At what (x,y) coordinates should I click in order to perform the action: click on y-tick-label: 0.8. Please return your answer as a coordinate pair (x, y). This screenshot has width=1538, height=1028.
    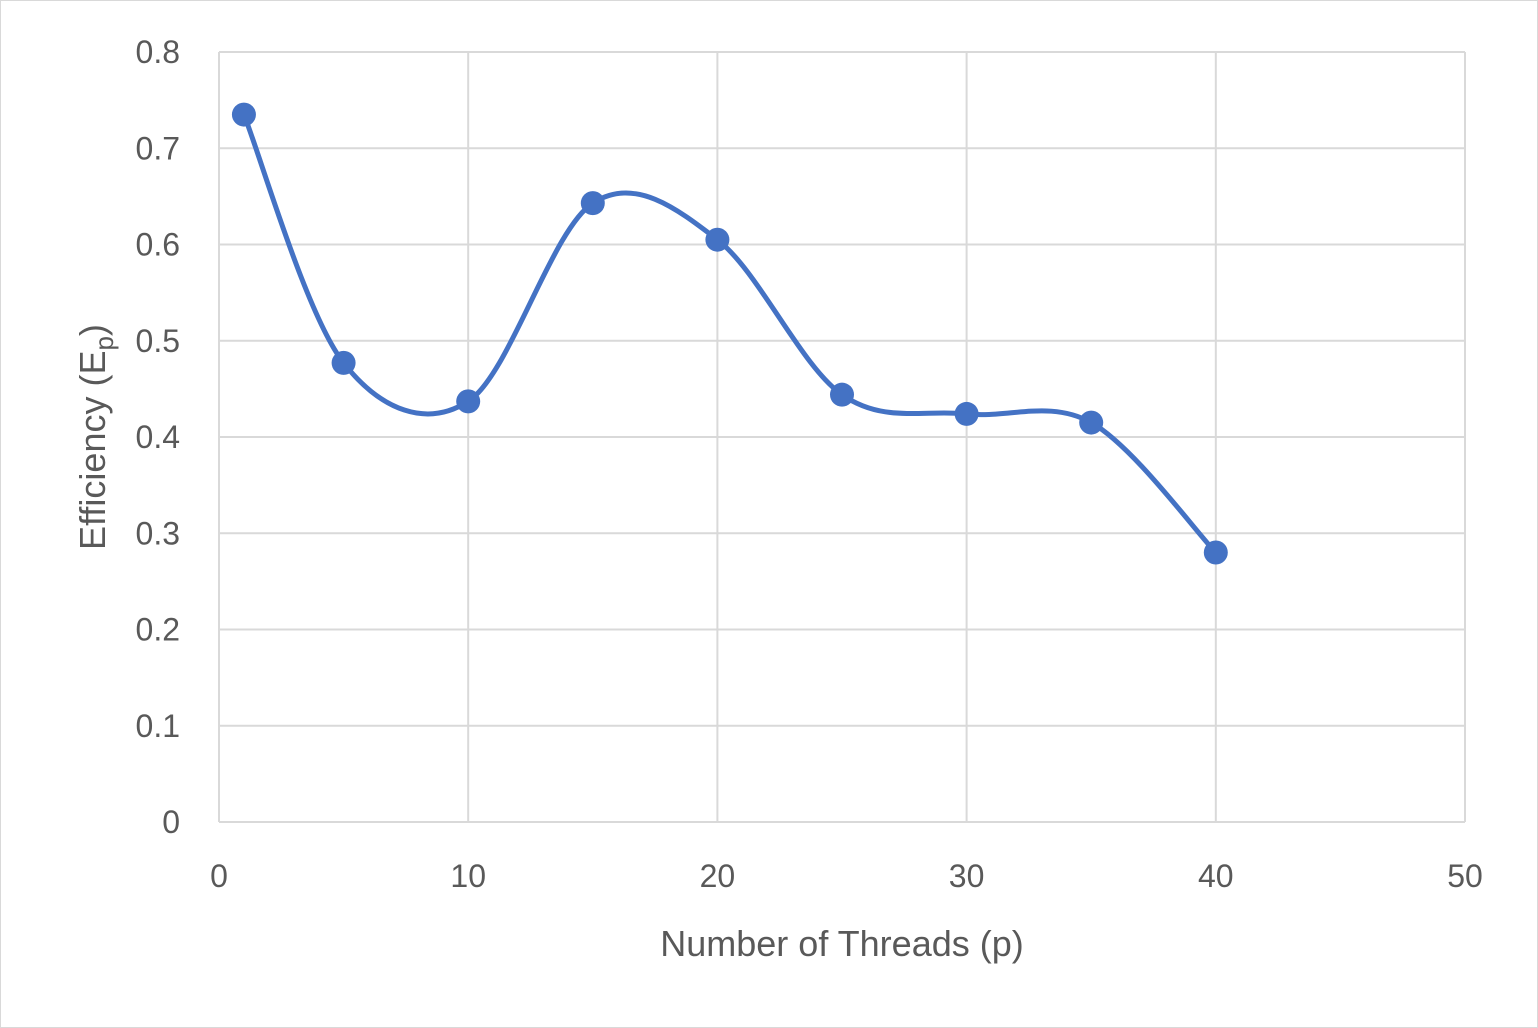
    Looking at the image, I should click on (158, 52).